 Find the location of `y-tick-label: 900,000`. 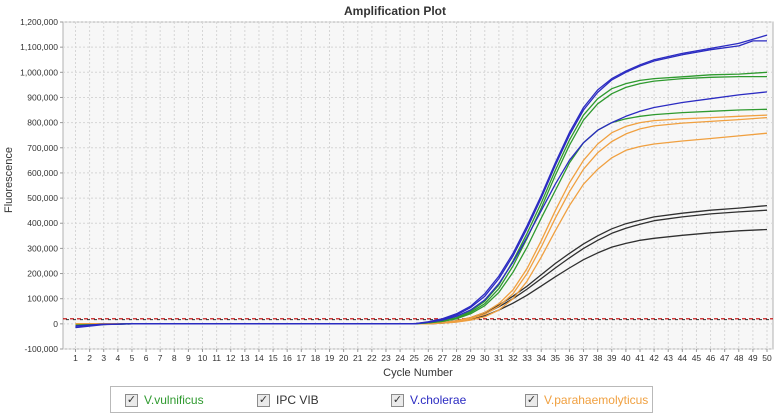

y-tick-label: 900,000 is located at coordinates (42, 97).